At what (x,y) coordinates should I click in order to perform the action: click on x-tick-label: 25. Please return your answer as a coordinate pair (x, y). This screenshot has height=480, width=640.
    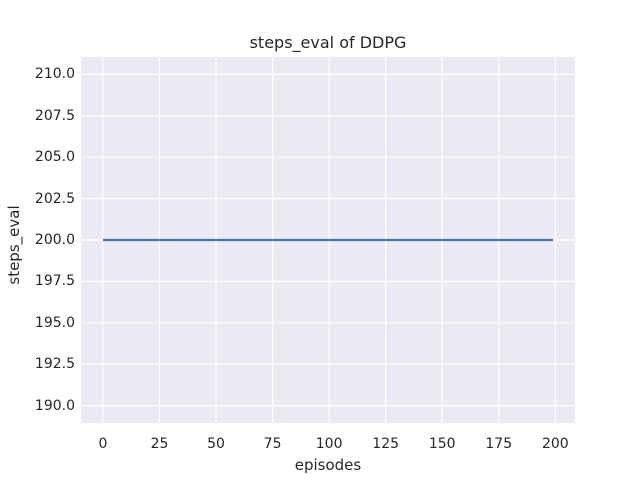
    Looking at the image, I should click on (159, 444).